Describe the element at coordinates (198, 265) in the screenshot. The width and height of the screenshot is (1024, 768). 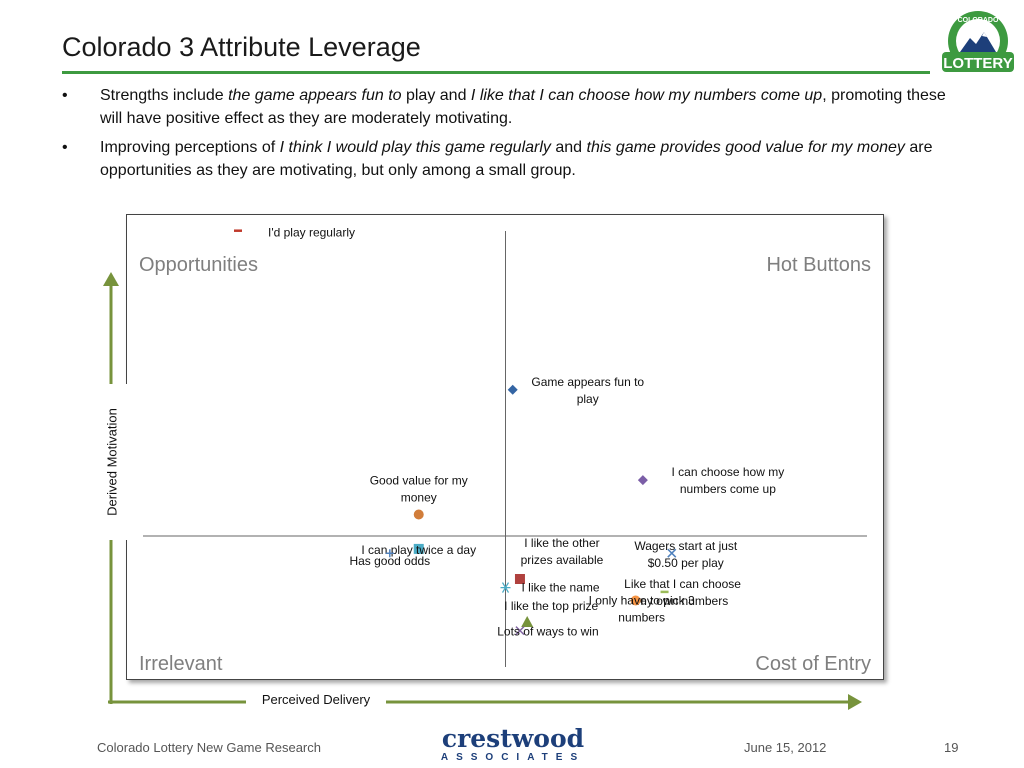
I see `quadrant-label-top-left: Opportunities` at that location.